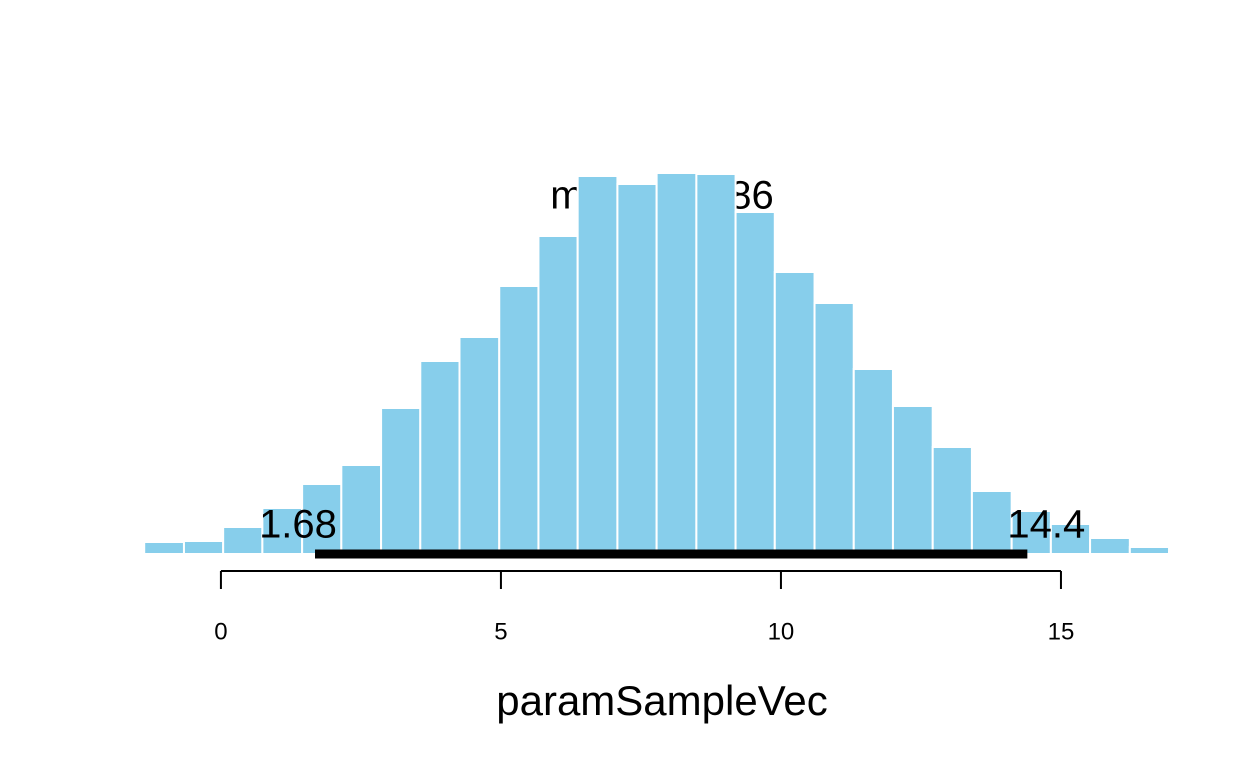 This screenshot has width=1248, height=768. I want to click on hdi-low-label: 1.68, so click(298, 525).